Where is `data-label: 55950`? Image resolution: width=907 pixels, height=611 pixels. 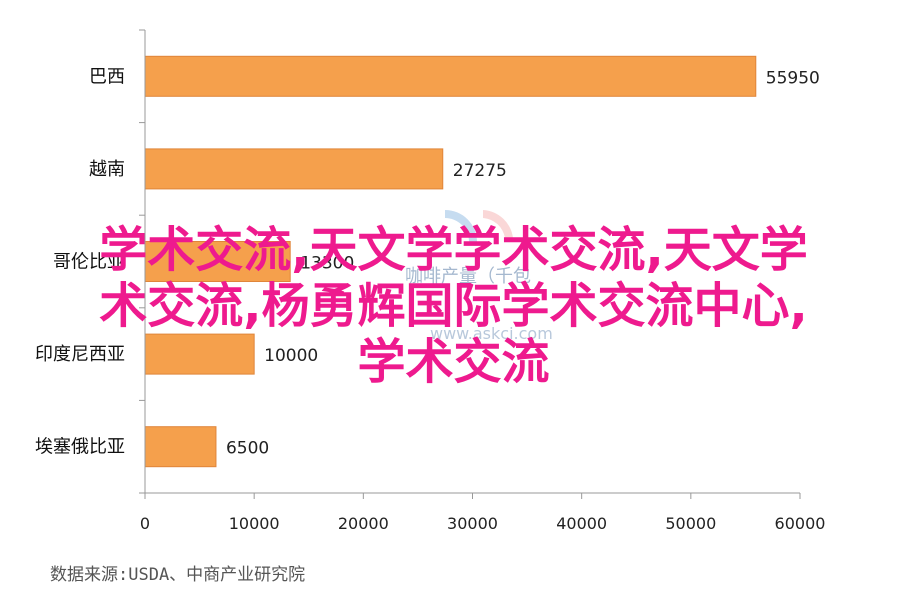 data-label: 55950 is located at coordinates (793, 78).